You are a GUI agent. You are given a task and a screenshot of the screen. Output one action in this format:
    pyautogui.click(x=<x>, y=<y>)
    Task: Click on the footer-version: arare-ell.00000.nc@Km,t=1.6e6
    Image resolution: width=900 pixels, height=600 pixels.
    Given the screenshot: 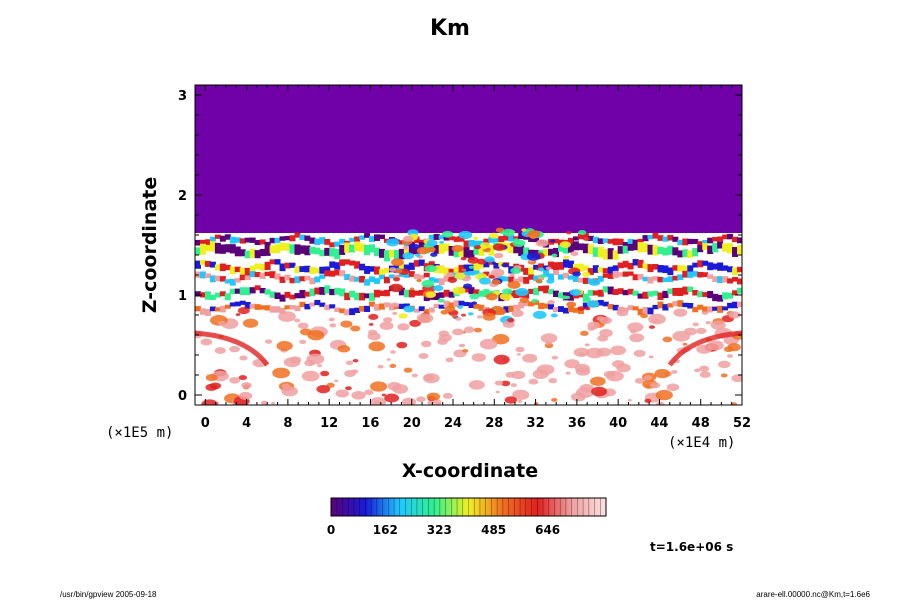 What is the action you would take?
    pyautogui.click(x=813, y=594)
    